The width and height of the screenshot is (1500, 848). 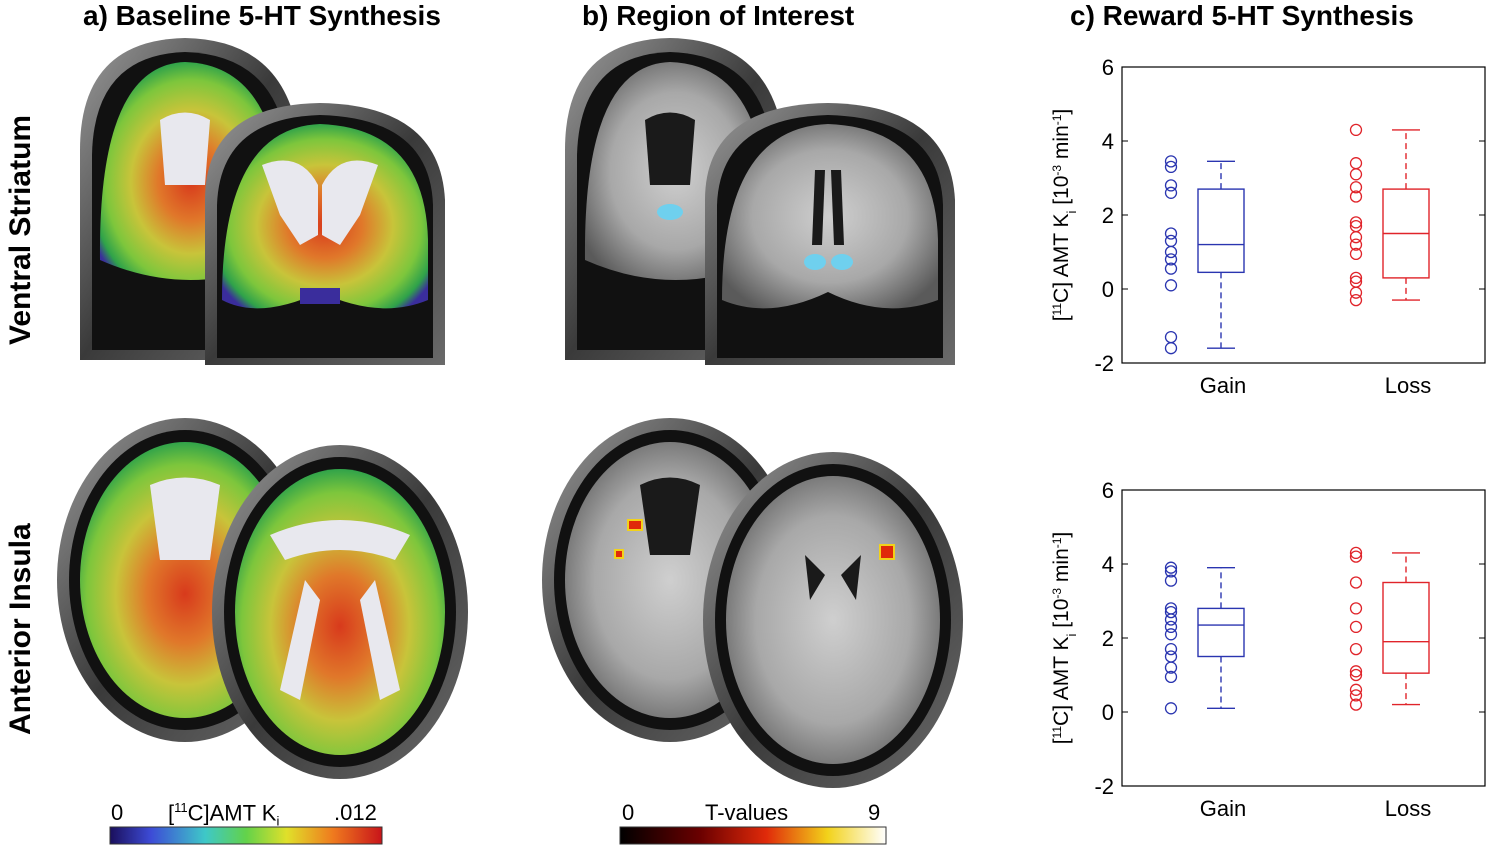 What do you see at coordinates (355, 812) in the screenshot?
I see `pet-colorbar-max: .012` at bounding box center [355, 812].